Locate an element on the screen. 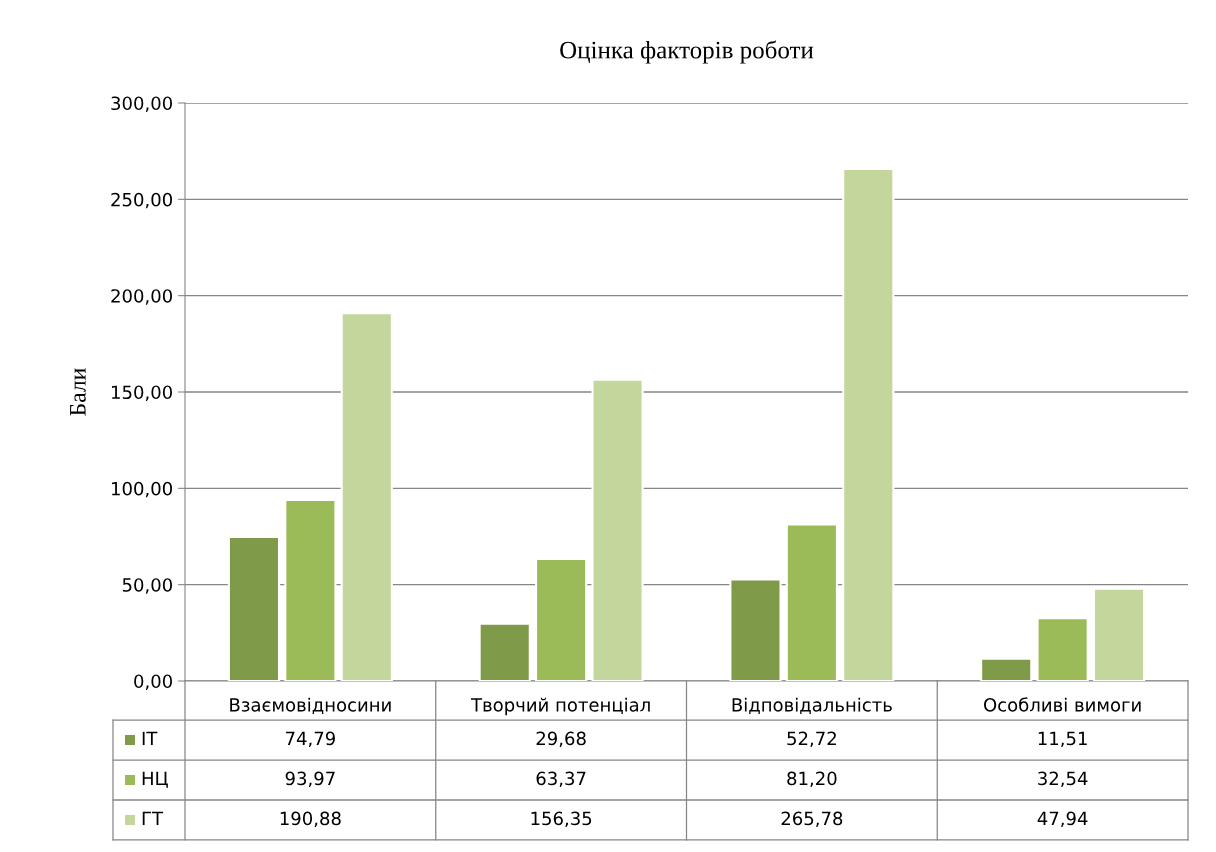 The image size is (1216, 852). x-tick-label: Взаємовідносини is located at coordinates (310, 705).